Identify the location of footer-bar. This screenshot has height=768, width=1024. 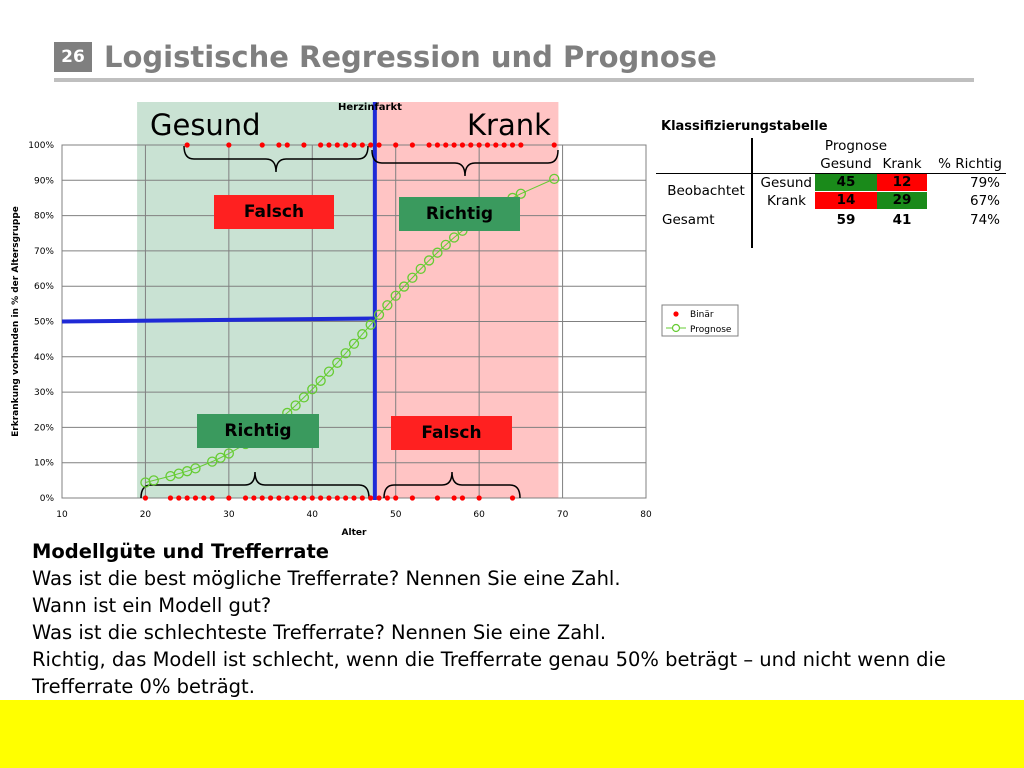
(512, 734).